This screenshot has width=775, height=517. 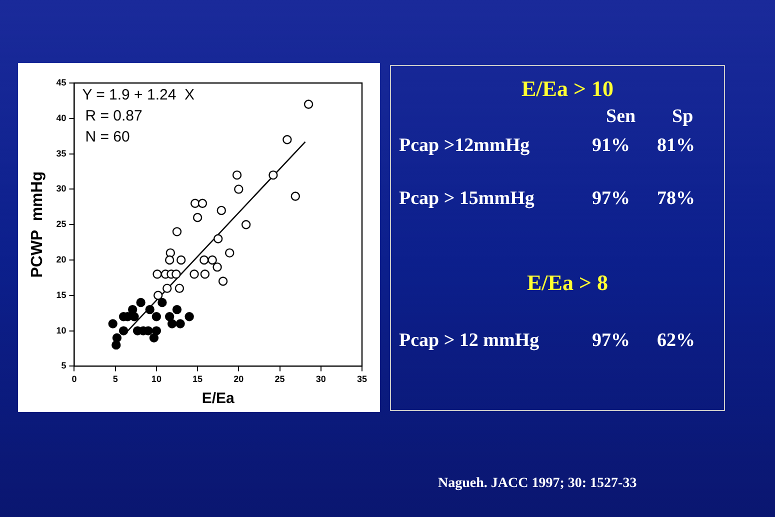 I want to click on text: 78%, so click(x=676, y=199).